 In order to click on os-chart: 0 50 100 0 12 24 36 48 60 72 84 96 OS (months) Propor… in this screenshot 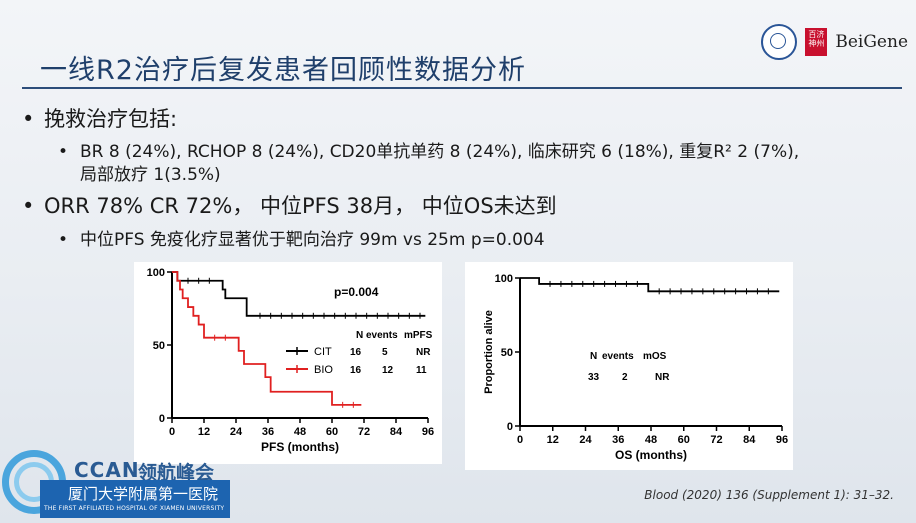, I will do `click(629, 366)`.